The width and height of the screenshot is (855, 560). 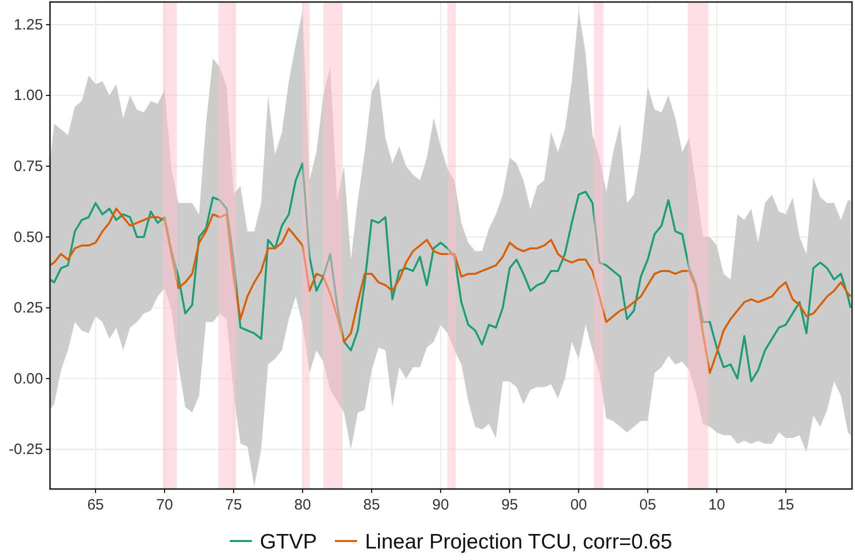 I want to click on y-tick-label: 0.50, so click(x=28, y=237).